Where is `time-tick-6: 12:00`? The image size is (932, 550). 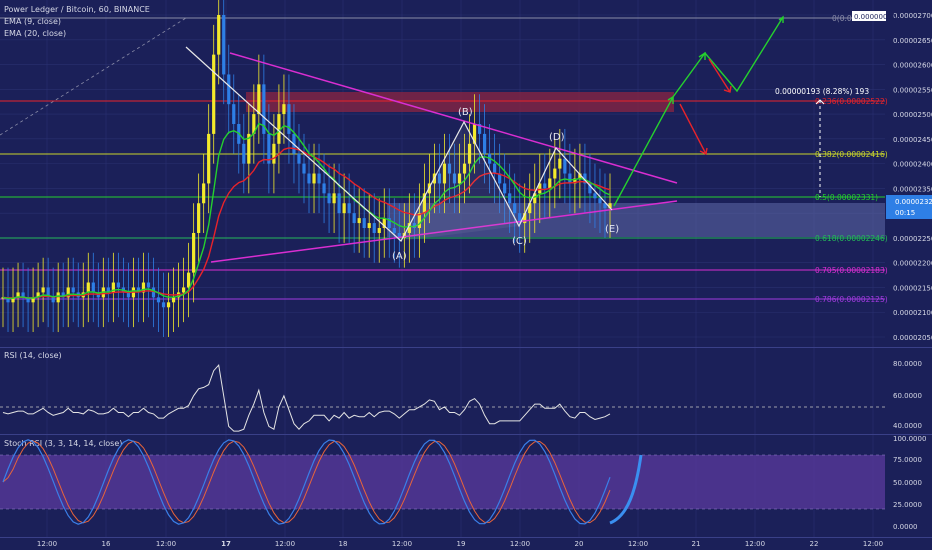
time-tick-6: 12:00 is located at coordinates (402, 544).